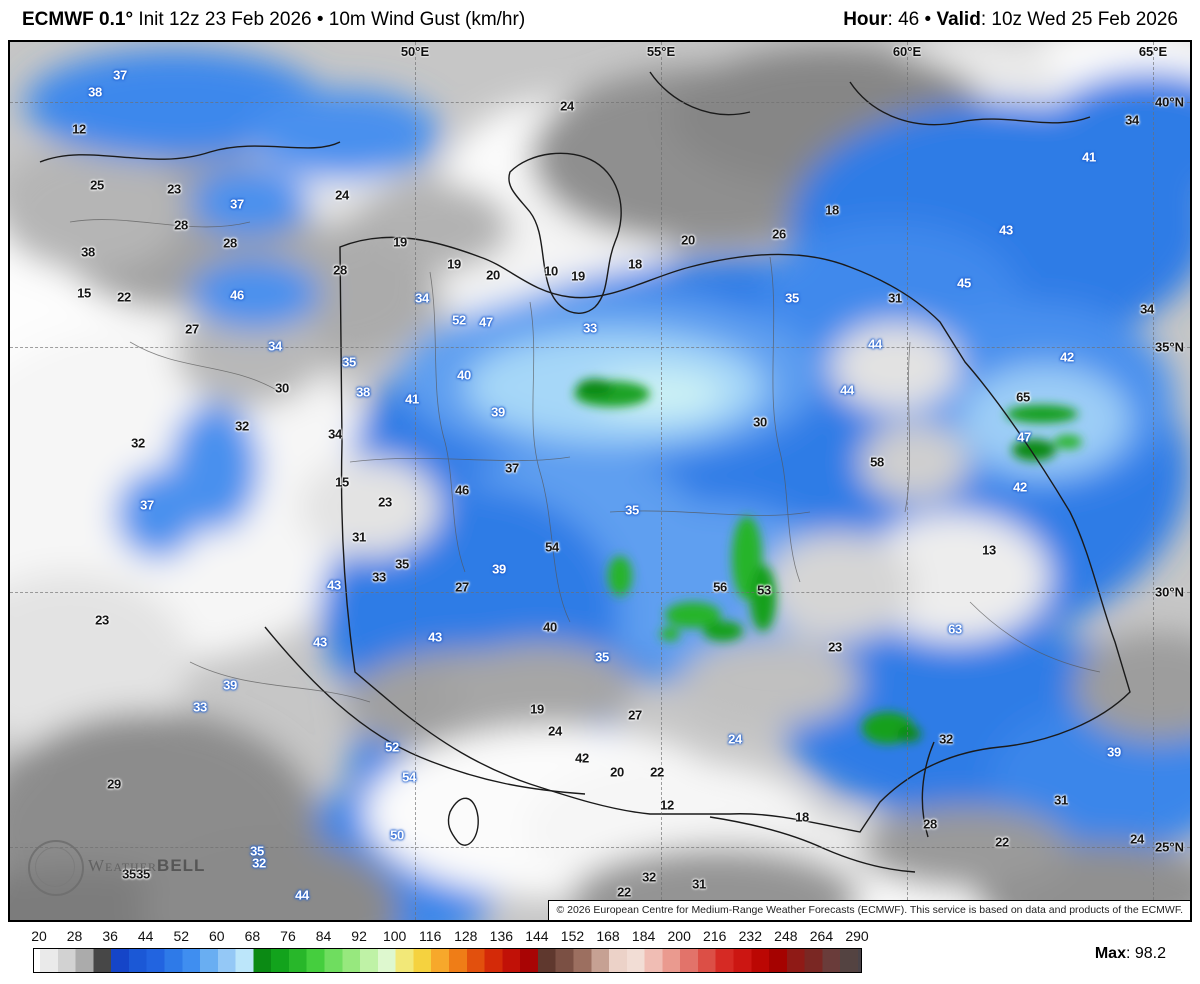  Describe the element at coordinates (359, 936) in the screenshot. I see `scale-tick-label: 92` at that location.